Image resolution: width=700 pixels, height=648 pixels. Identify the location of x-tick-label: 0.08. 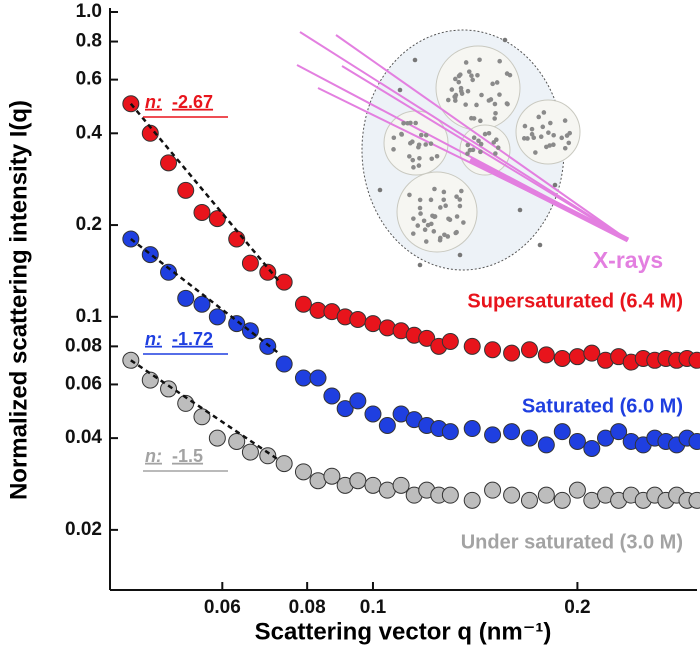
(307, 607).